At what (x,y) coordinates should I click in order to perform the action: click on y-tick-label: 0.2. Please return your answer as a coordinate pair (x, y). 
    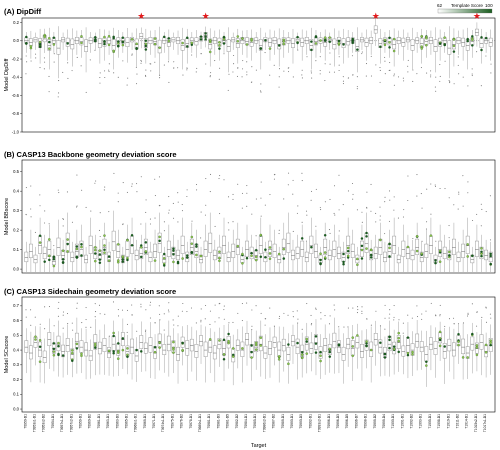
    Looking at the image, I should click on (16, 379).